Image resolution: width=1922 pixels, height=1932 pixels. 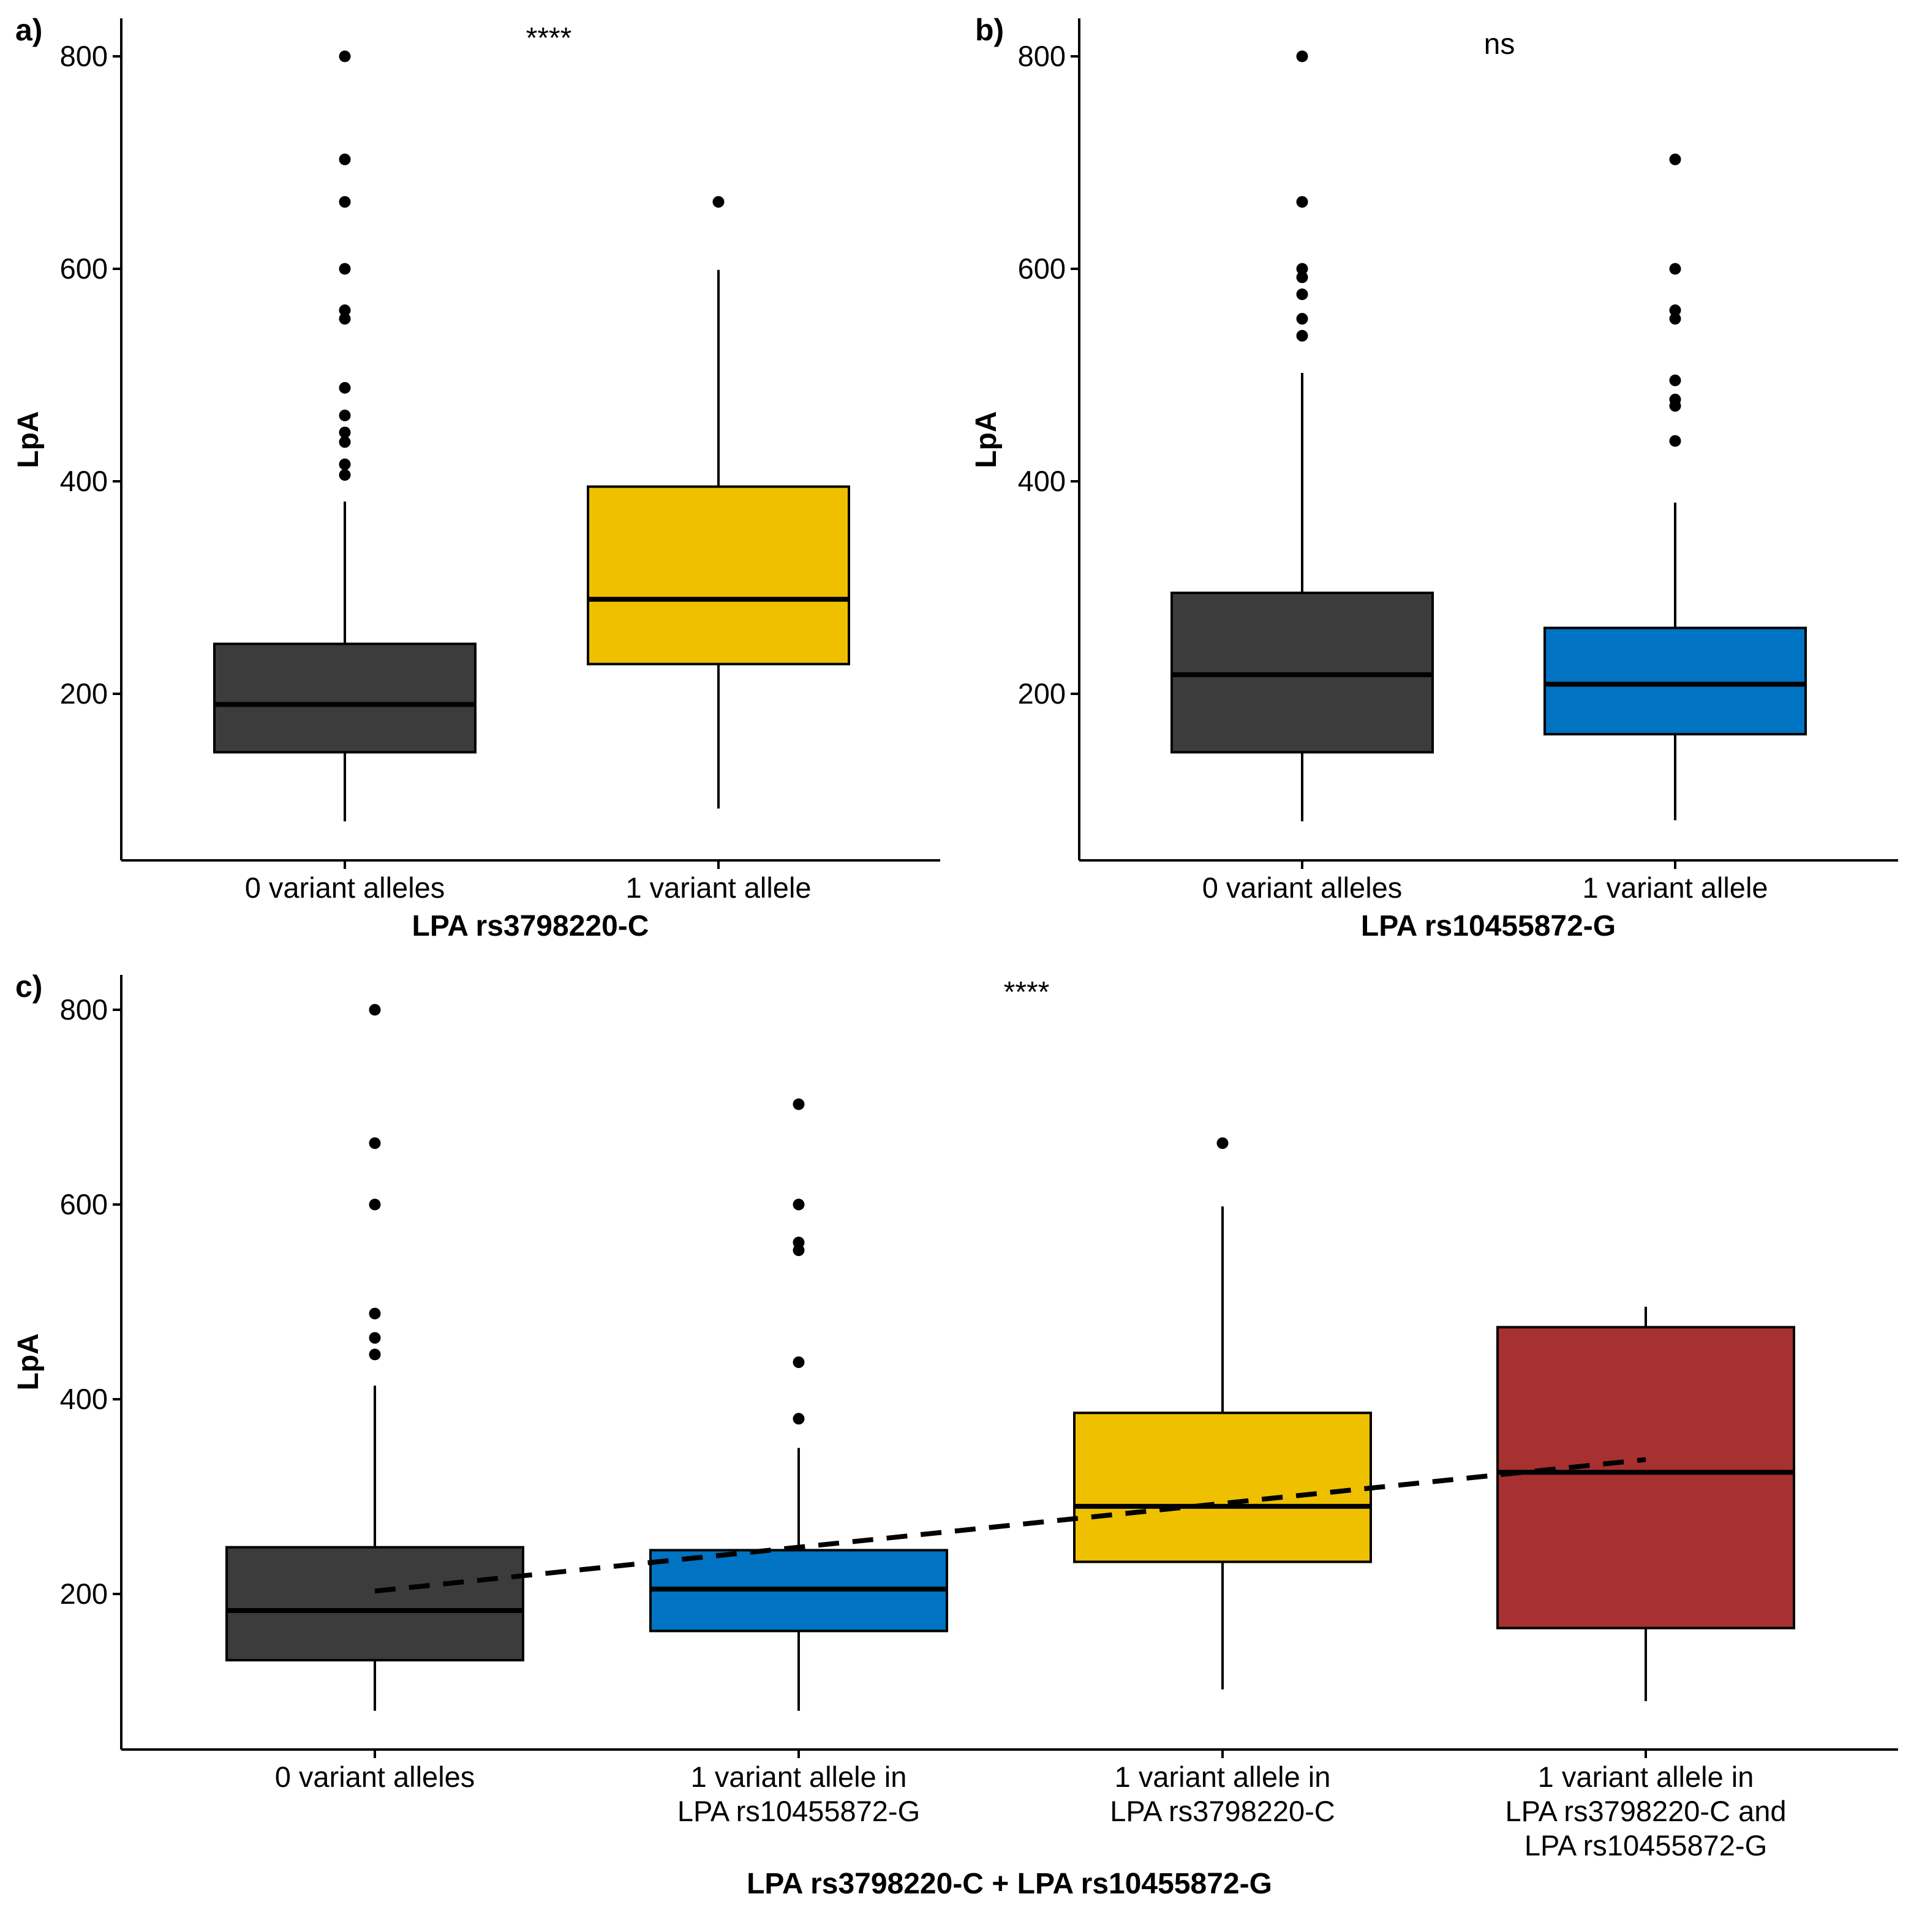 What do you see at coordinates (84, 1399) in the screenshot?
I see `panel-c-y-tick-label: 400` at bounding box center [84, 1399].